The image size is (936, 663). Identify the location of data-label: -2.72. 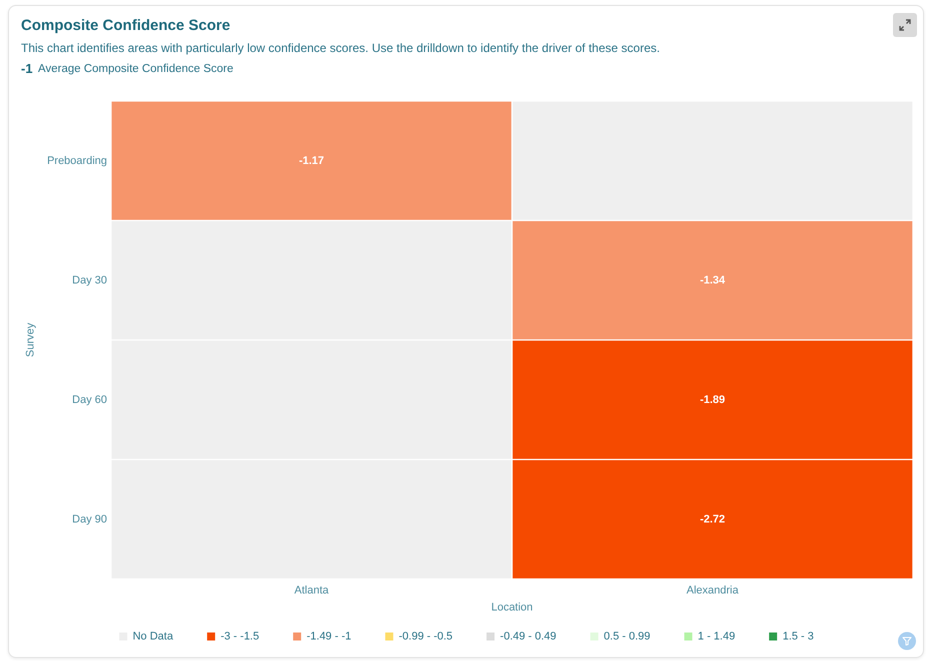
(713, 519).